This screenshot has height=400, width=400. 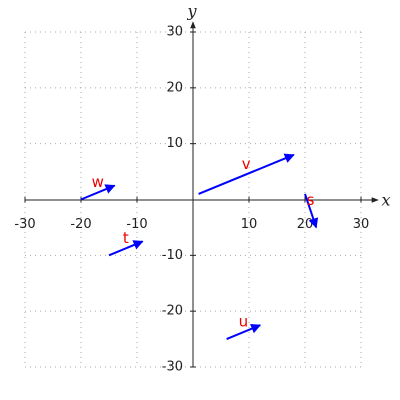 I want to click on vector-label: w, so click(x=98, y=182).